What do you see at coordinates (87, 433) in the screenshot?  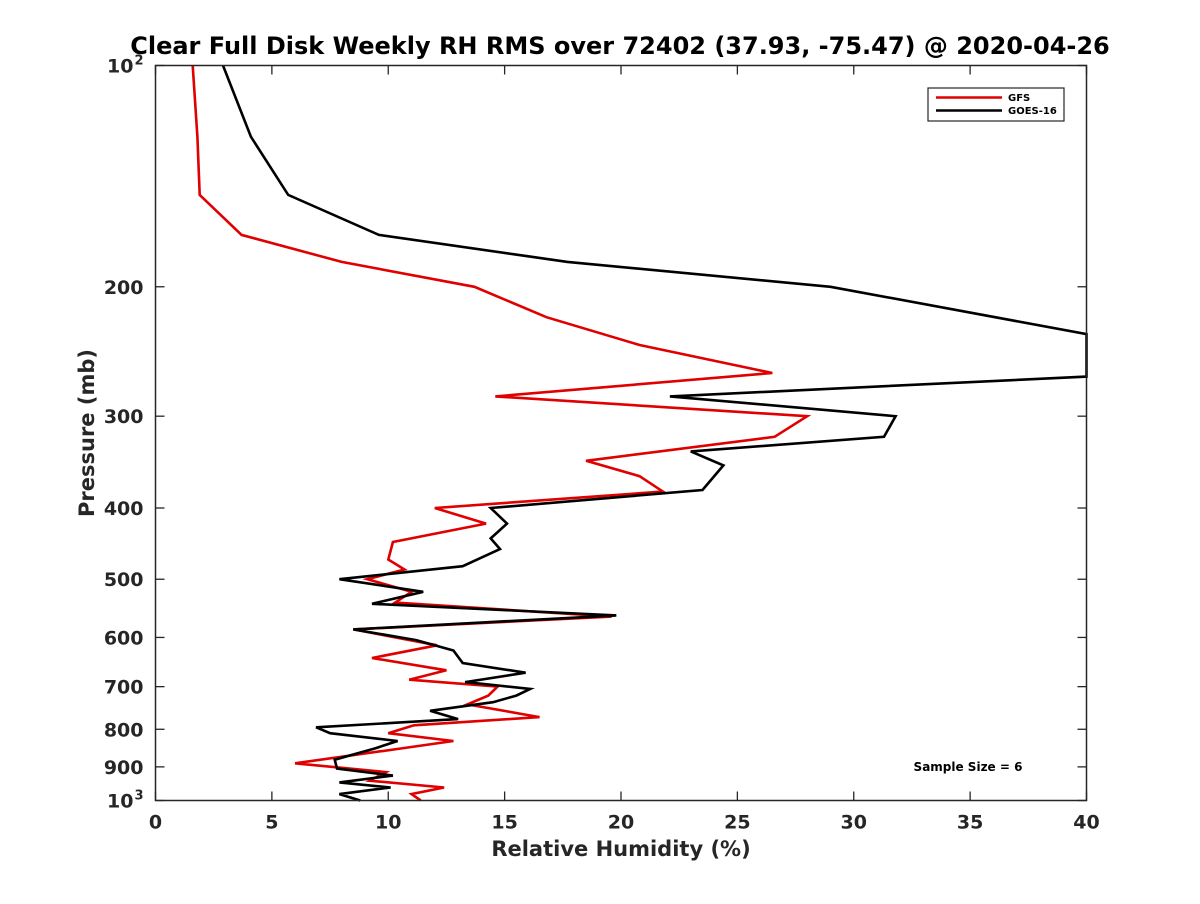 I see `y-axis-label: Pressure (mb)` at bounding box center [87, 433].